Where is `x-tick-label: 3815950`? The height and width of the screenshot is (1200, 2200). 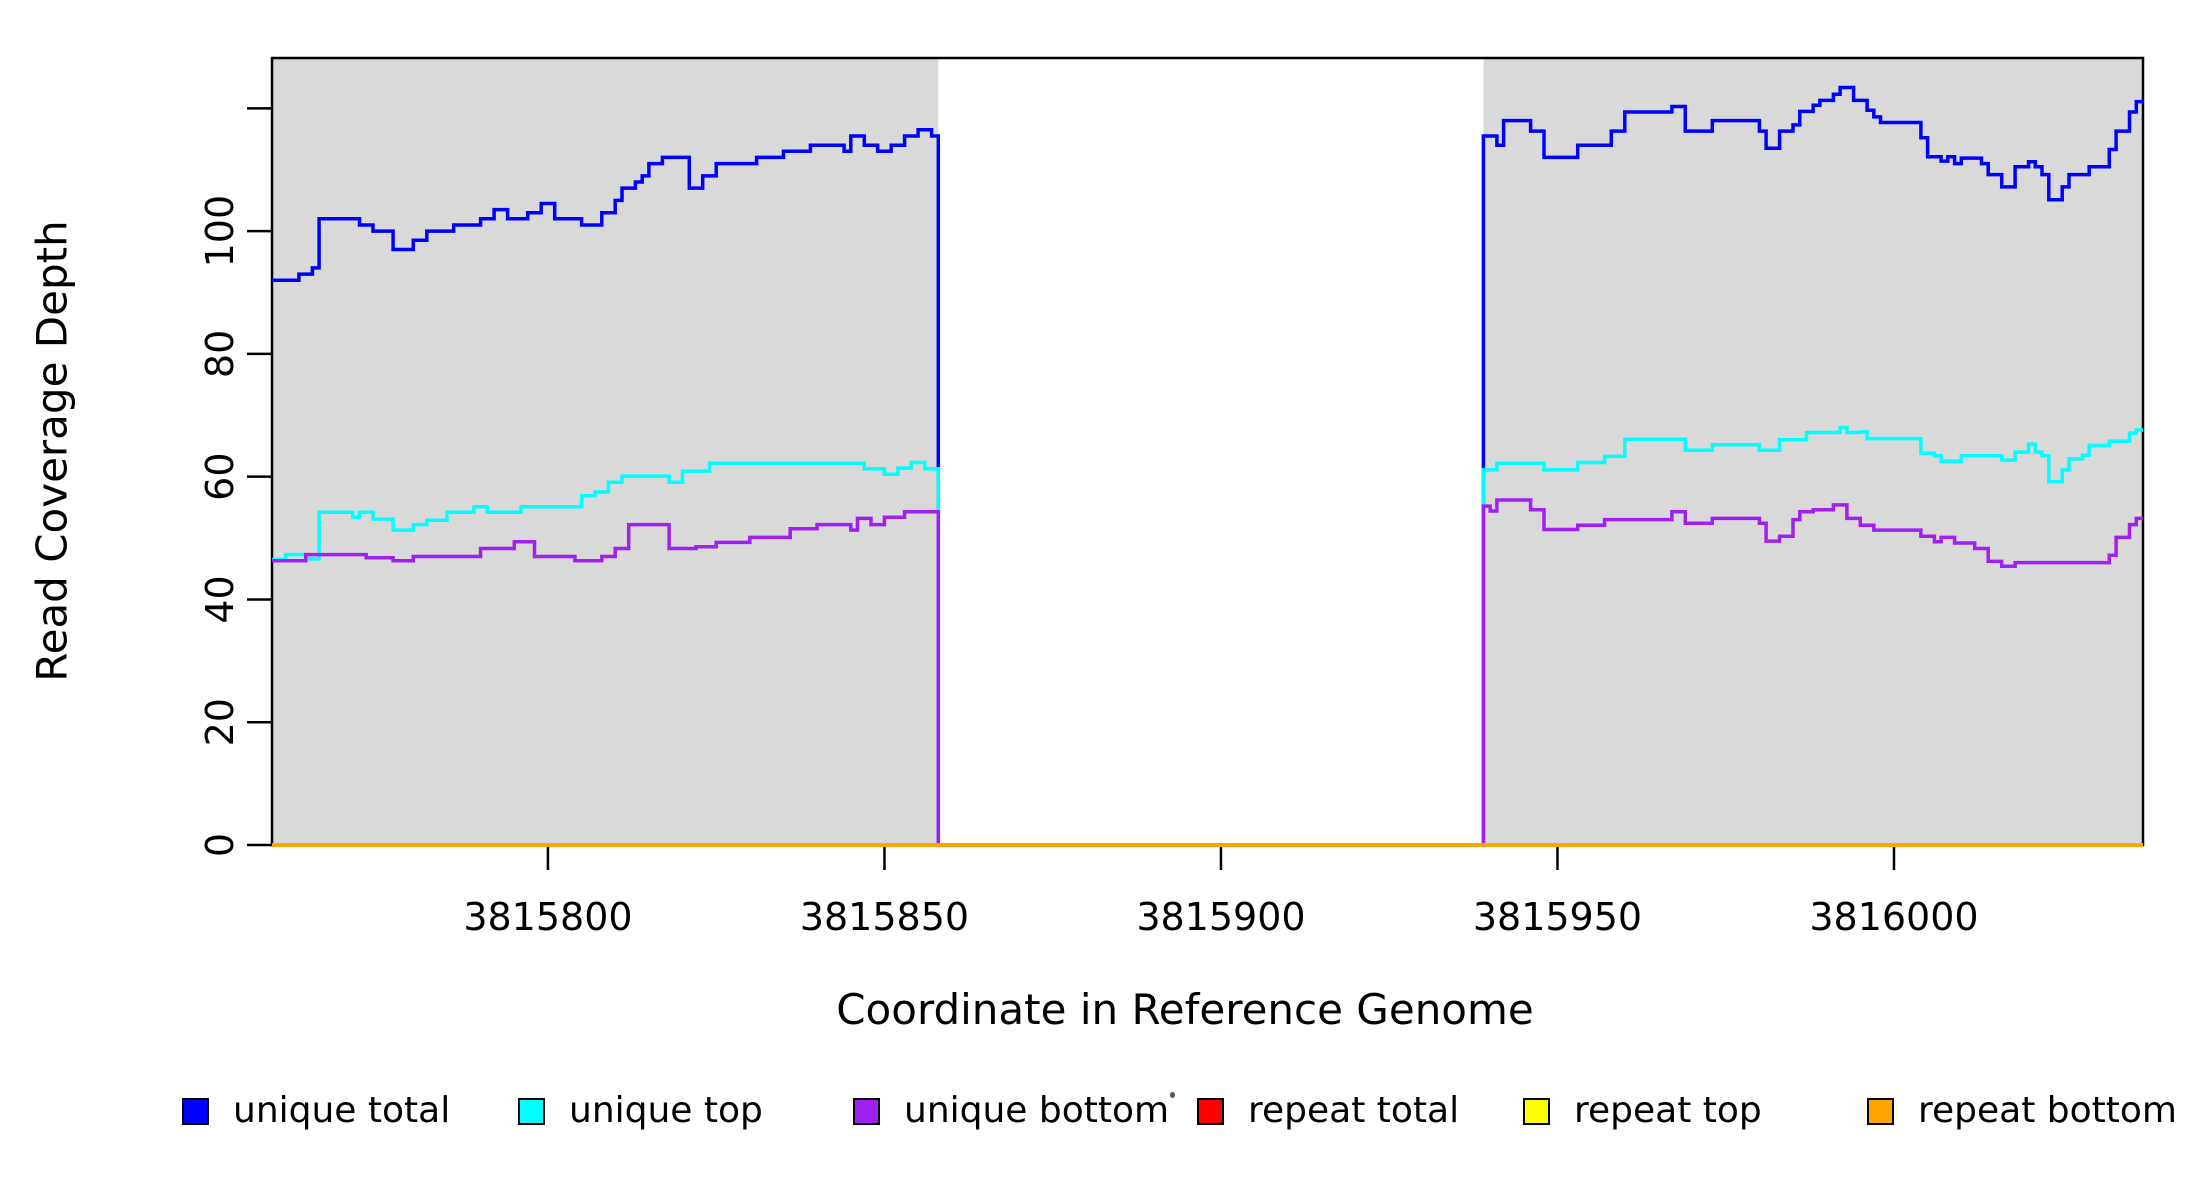
x-tick-label: 3815950 is located at coordinates (1557, 917).